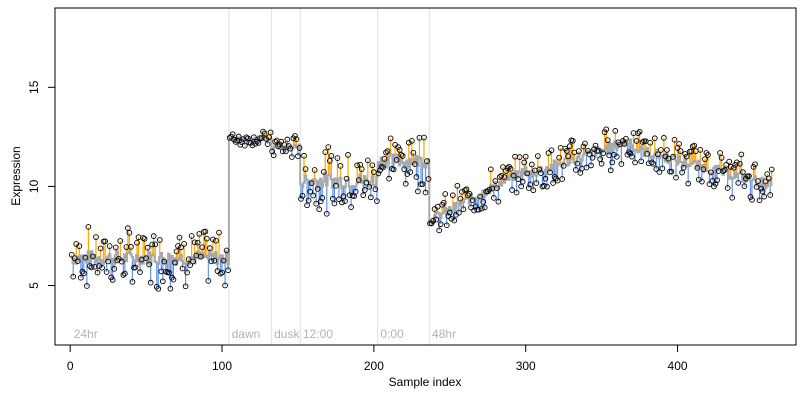 This screenshot has width=800, height=400. I want to click on y-axis: 5 10 15, so click(41, 180).